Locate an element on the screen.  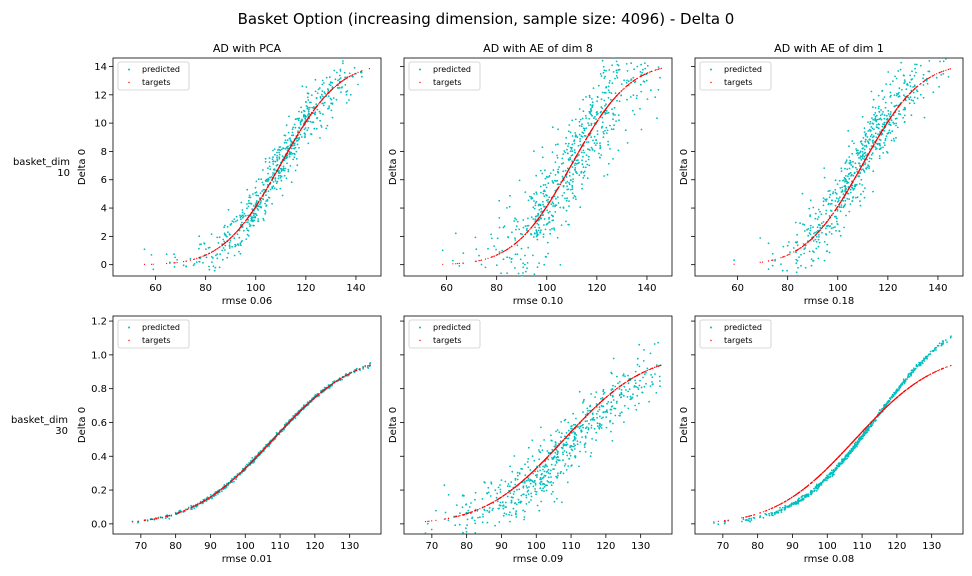
x-axis-label: rmse 0.10 is located at coordinates (538, 301).